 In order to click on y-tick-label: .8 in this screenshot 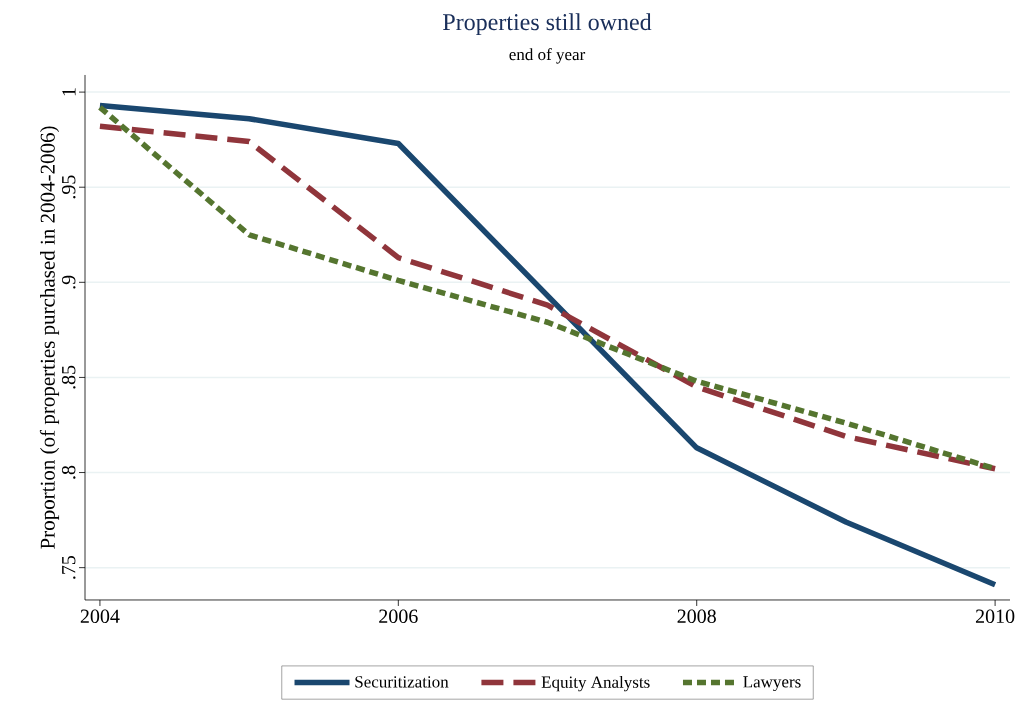, I will do `click(68, 472)`.